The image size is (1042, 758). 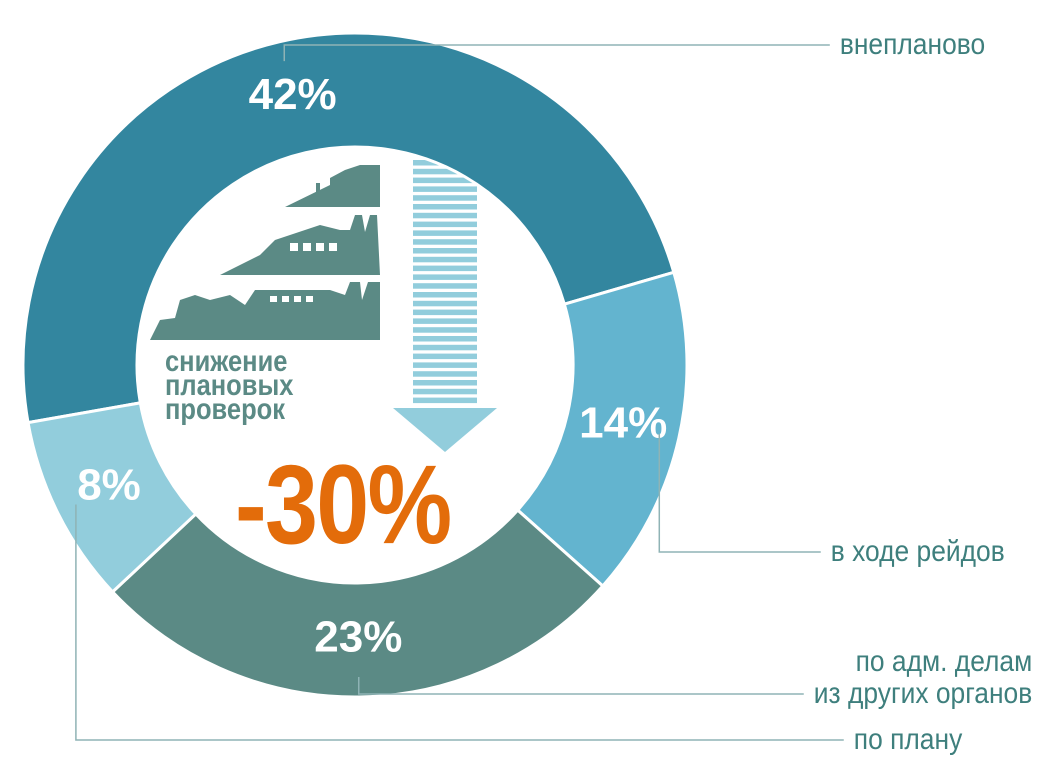 What do you see at coordinates (225, 409) in the screenshot?
I see `center-label: проверок` at bounding box center [225, 409].